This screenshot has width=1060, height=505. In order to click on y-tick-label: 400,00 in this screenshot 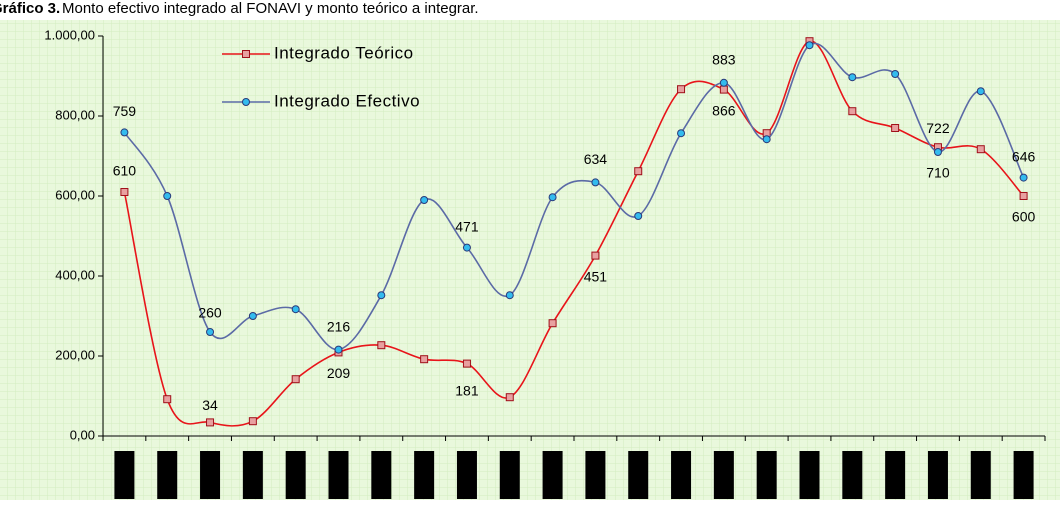, I will do `click(75, 274)`.